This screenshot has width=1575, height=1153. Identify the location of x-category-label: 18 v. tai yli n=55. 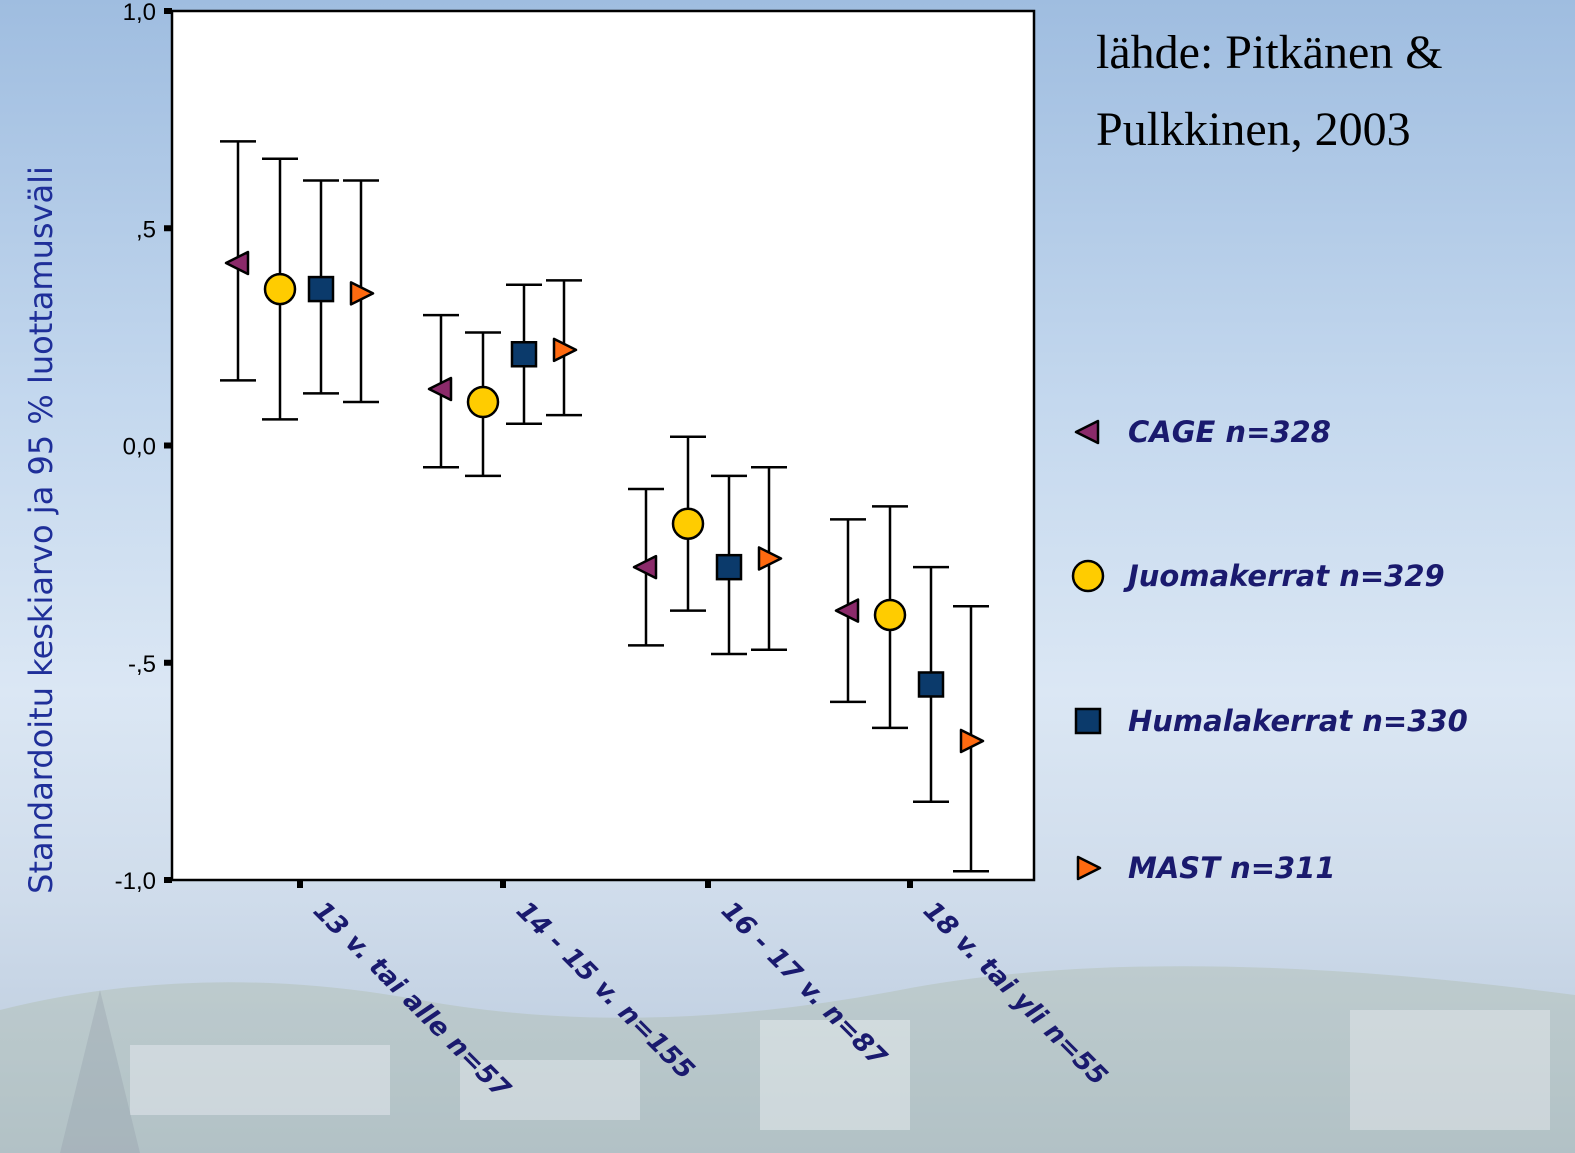
(1015, 994).